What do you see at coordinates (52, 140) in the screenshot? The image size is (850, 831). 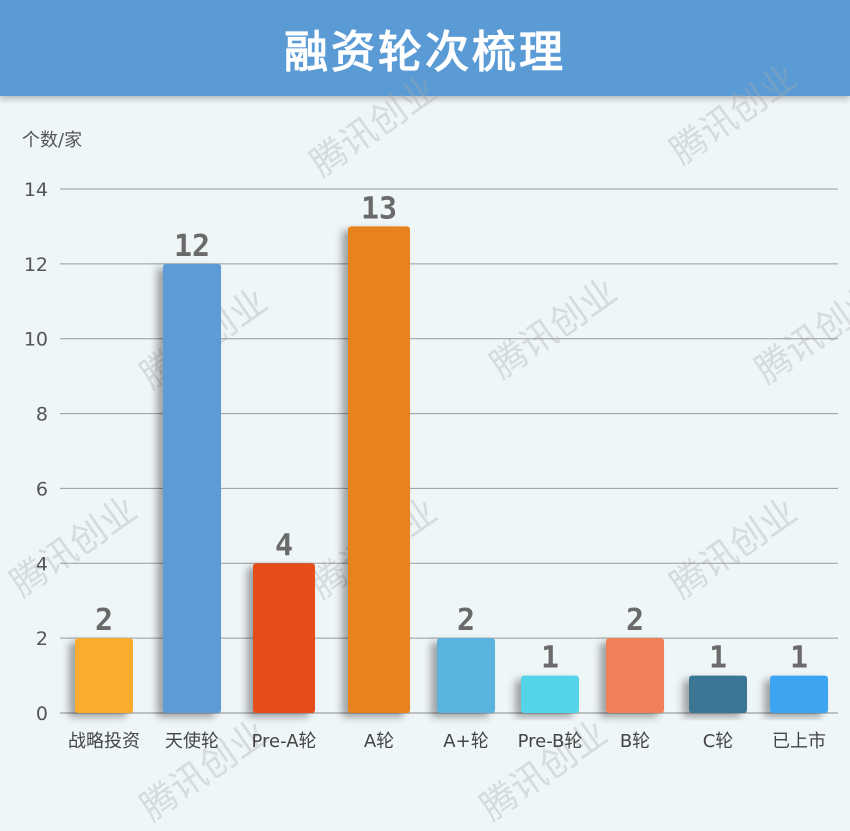 I see `y-axis-label: 个数/家` at bounding box center [52, 140].